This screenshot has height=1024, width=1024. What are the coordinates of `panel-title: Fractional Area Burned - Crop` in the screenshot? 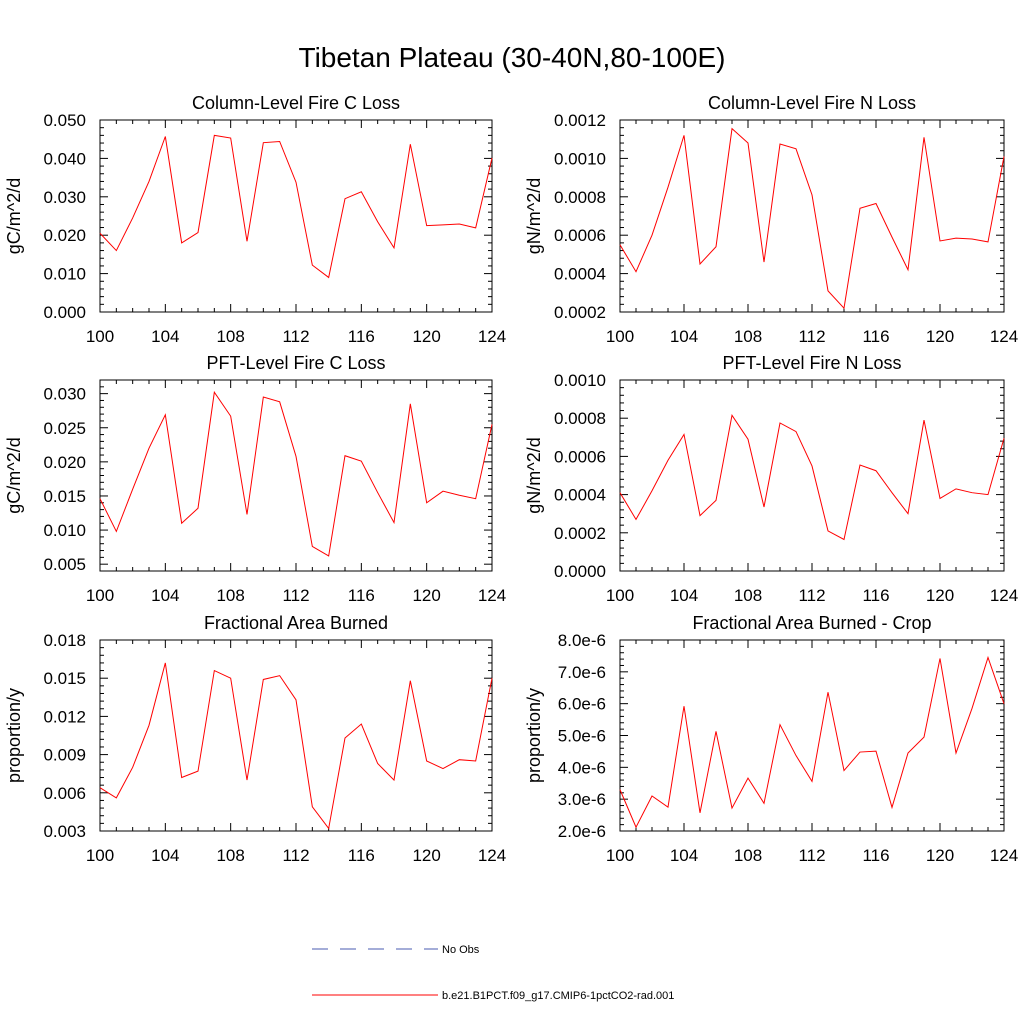 It's located at (811, 623).